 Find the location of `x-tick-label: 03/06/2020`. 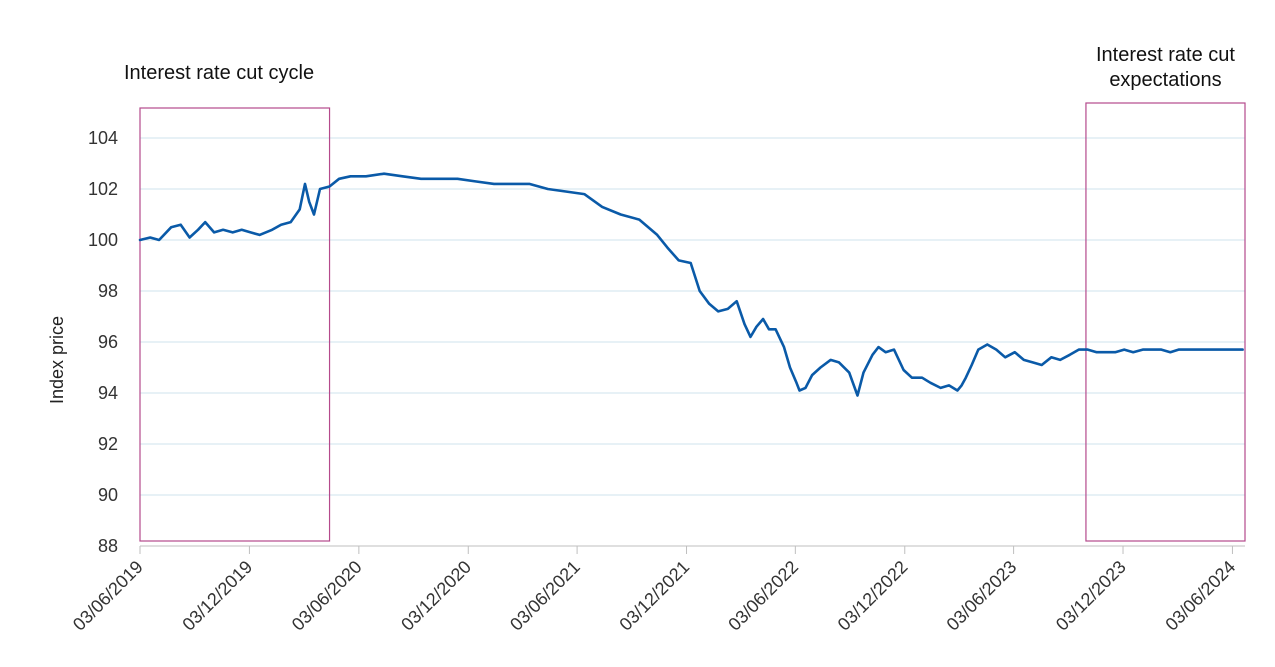

x-tick-label: 03/06/2020 is located at coordinates (327, 596).